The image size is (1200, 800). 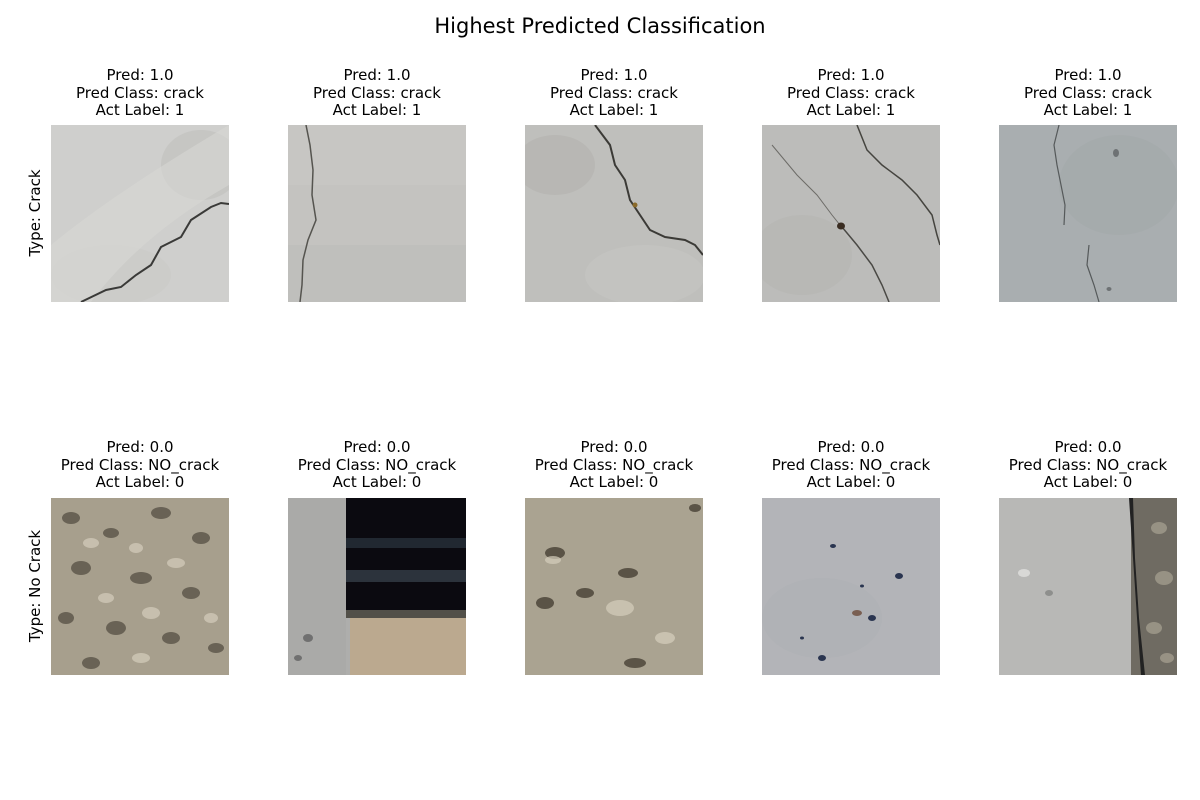 What do you see at coordinates (600, 26) in the screenshot?
I see `figure-title: Highest Predicted Classification` at bounding box center [600, 26].